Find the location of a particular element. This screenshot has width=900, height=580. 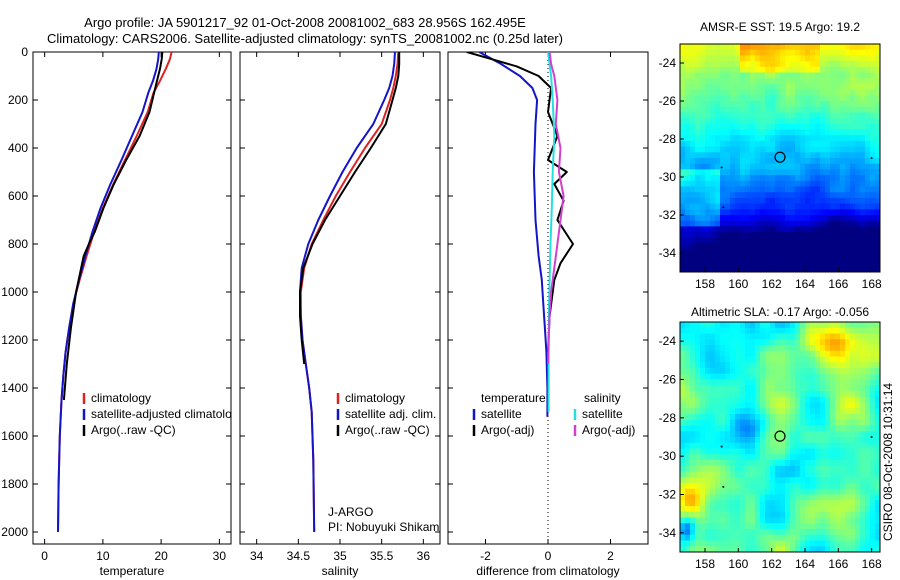

x-tick-label: 164 is located at coordinates (805, 564).